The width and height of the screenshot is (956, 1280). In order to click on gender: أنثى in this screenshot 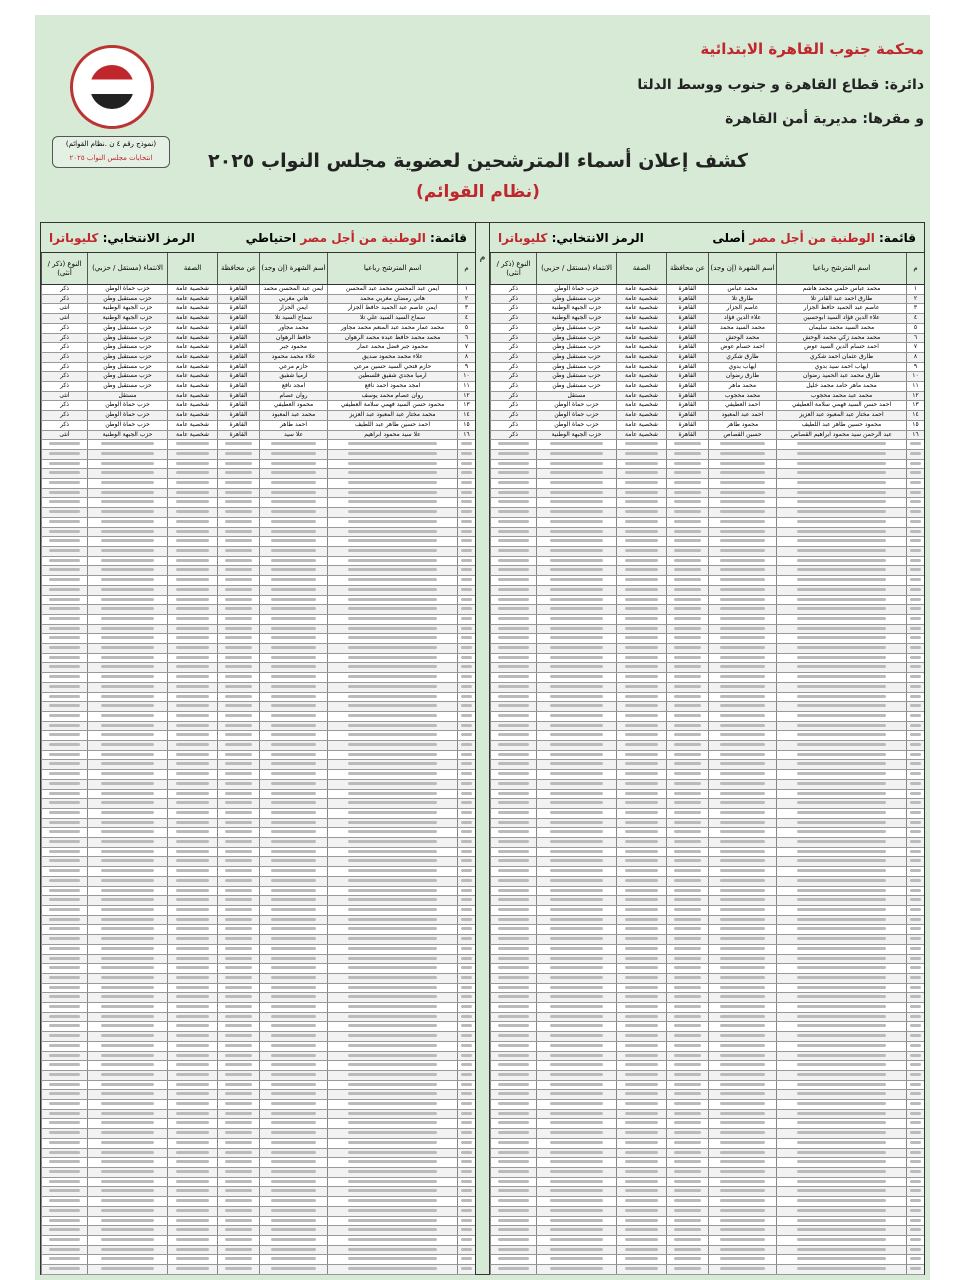, I will do `click(64, 435)`.